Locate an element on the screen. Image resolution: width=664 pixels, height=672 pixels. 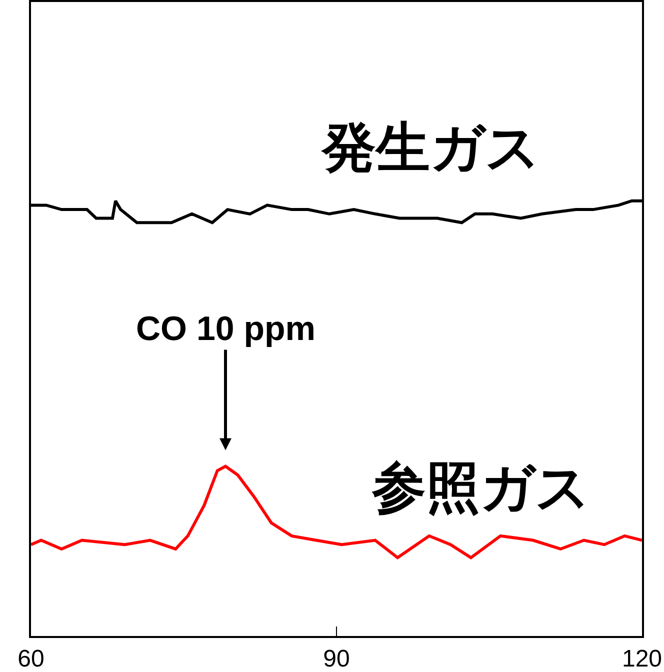
series-label: 発生ガス is located at coordinates (430, 148).